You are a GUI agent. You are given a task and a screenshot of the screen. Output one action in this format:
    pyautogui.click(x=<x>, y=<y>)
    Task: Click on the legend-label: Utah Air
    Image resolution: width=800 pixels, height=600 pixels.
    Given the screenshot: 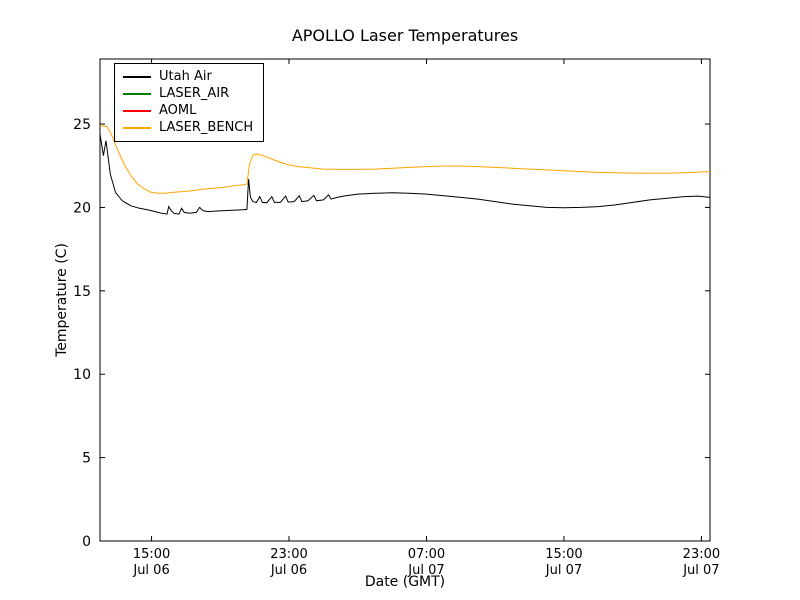 What is the action you would take?
    pyautogui.click(x=185, y=76)
    